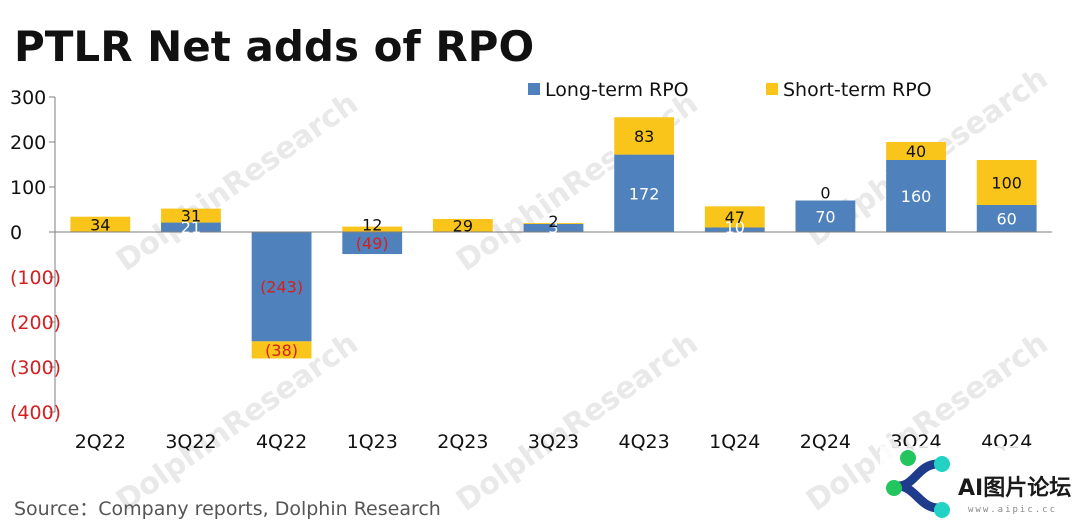  What do you see at coordinates (462, 442) in the screenshot?
I see `x-tick-label: 2Q23` at bounding box center [462, 442].